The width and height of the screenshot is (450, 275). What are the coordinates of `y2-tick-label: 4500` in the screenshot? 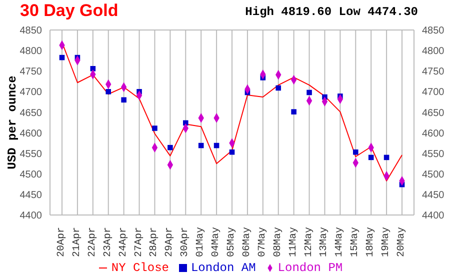 It's located at (433, 174).